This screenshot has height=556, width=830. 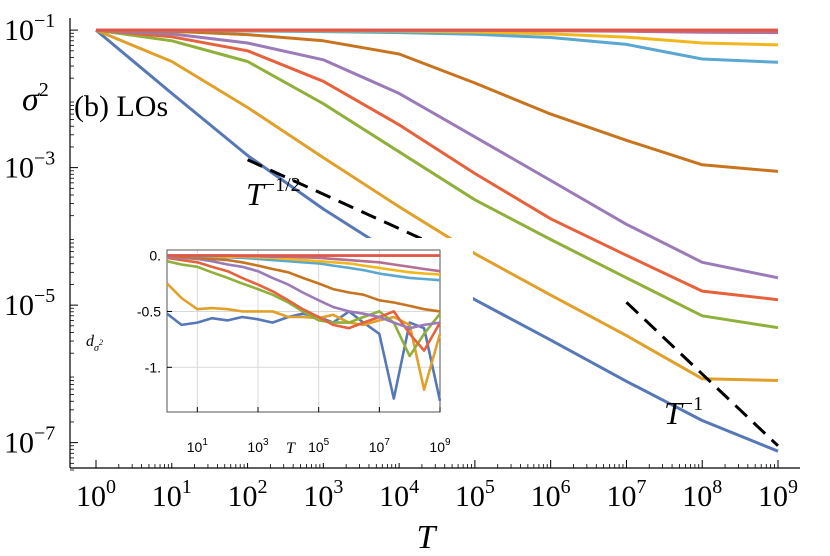 I want to click on inset-plot-area: 0. -0.5 -1. 10¹ 10³ 10⁵ 10⁷ 10⁹, so click(x=294, y=351).